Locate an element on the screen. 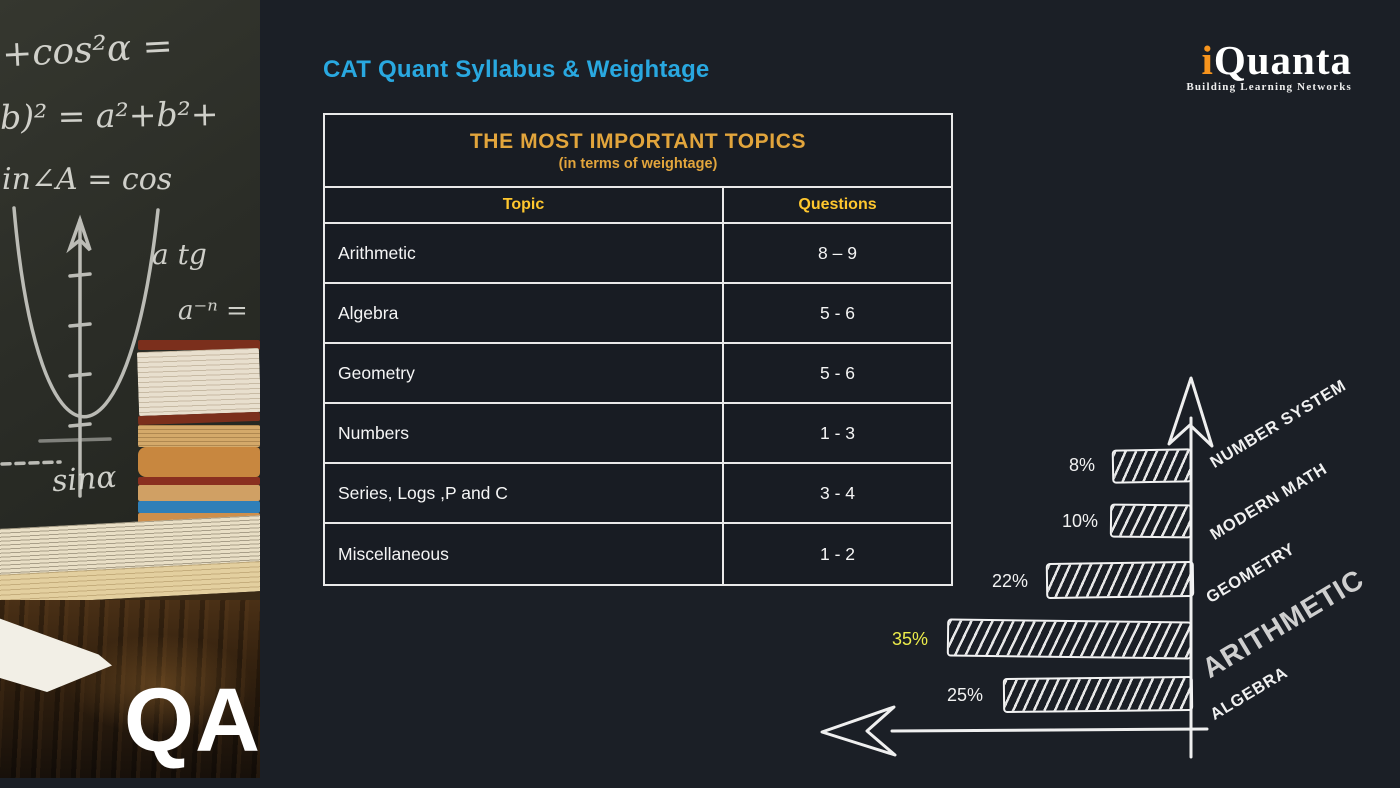 The height and width of the screenshot is (788, 1400). x-axis-arrowhead is located at coordinates (858, 731).